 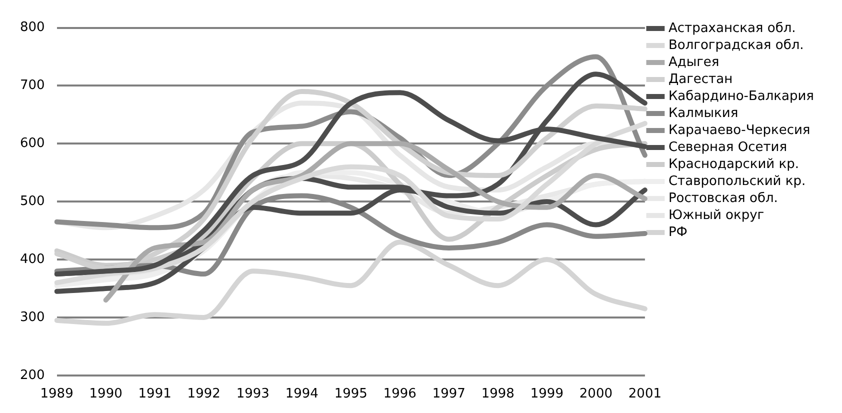 I want to click on legend-label: Кабардино-Балкария, so click(x=741, y=96).